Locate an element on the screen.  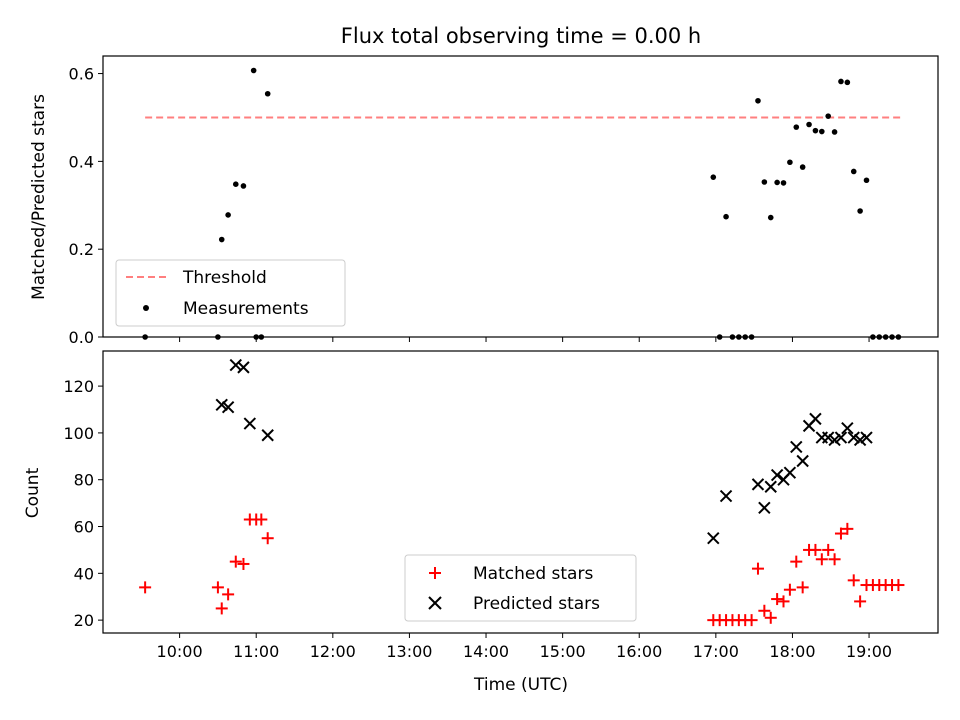
legend-matched-label: Matched stars is located at coordinates (533, 574).